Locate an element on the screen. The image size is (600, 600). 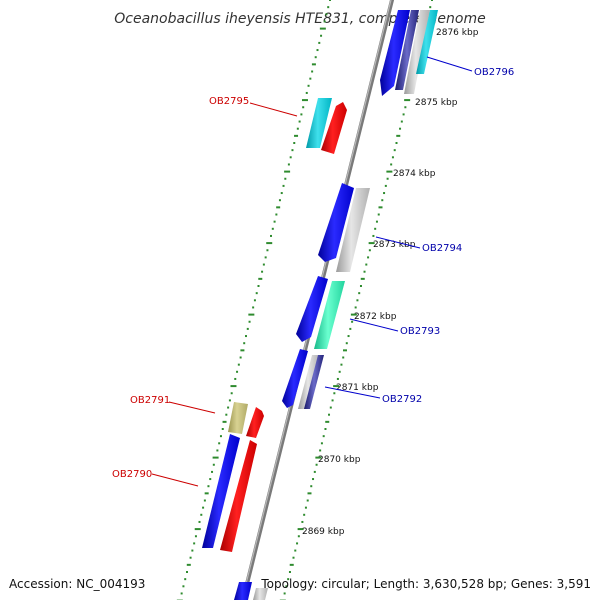
gene-label-ob2794: OB2794 is located at coordinates (442, 248).